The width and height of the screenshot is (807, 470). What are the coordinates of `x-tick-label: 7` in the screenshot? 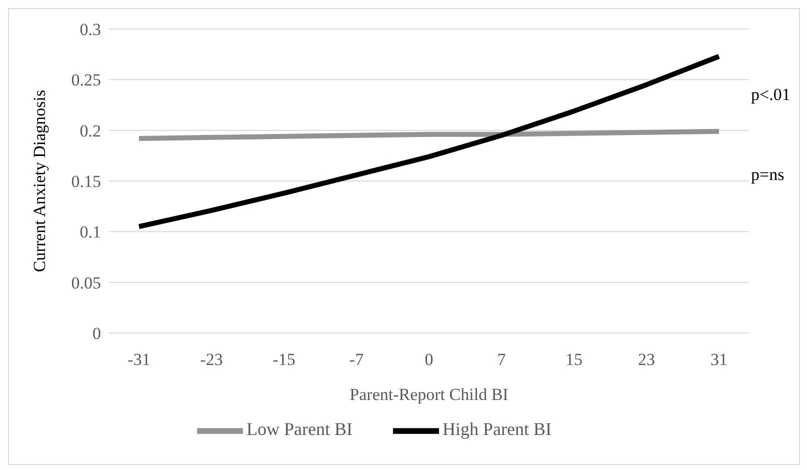 It's located at (501, 360).